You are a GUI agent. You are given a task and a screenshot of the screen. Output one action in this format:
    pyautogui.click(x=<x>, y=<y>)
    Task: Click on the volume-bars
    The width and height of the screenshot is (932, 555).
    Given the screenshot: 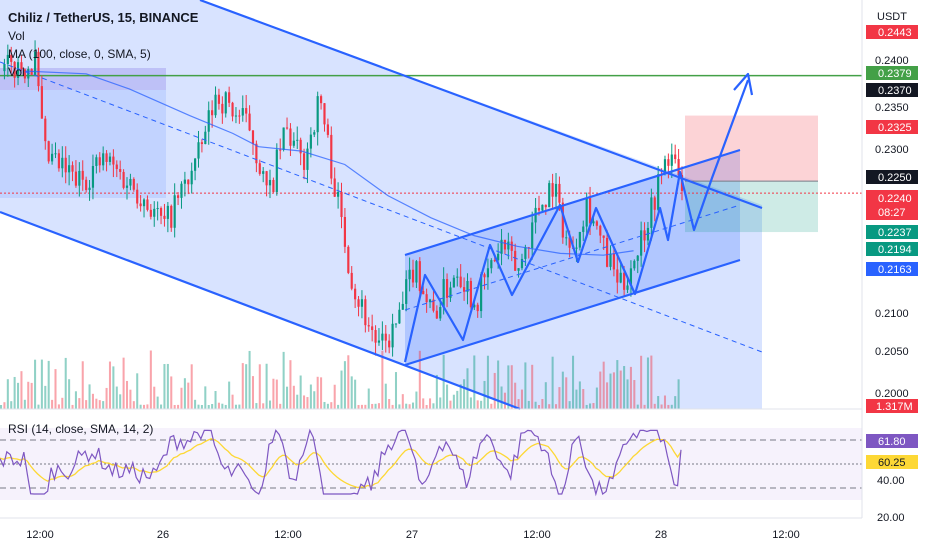 What is the action you would take?
    pyautogui.click(x=340, y=379)
    